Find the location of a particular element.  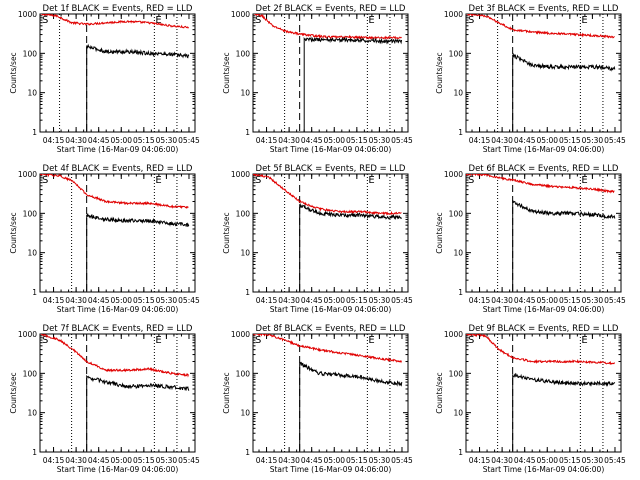

panel-title: Det 3f BLACK = Events, RED = LLD is located at coordinates (544, 9).